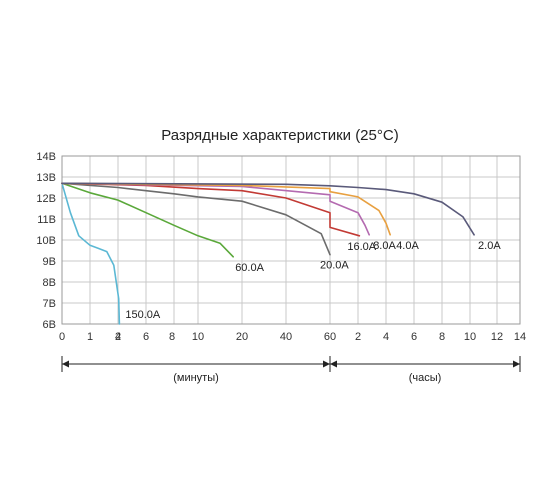  Describe the element at coordinates (249, 268) in the screenshot. I see `curve-label: 60.0А` at that location.